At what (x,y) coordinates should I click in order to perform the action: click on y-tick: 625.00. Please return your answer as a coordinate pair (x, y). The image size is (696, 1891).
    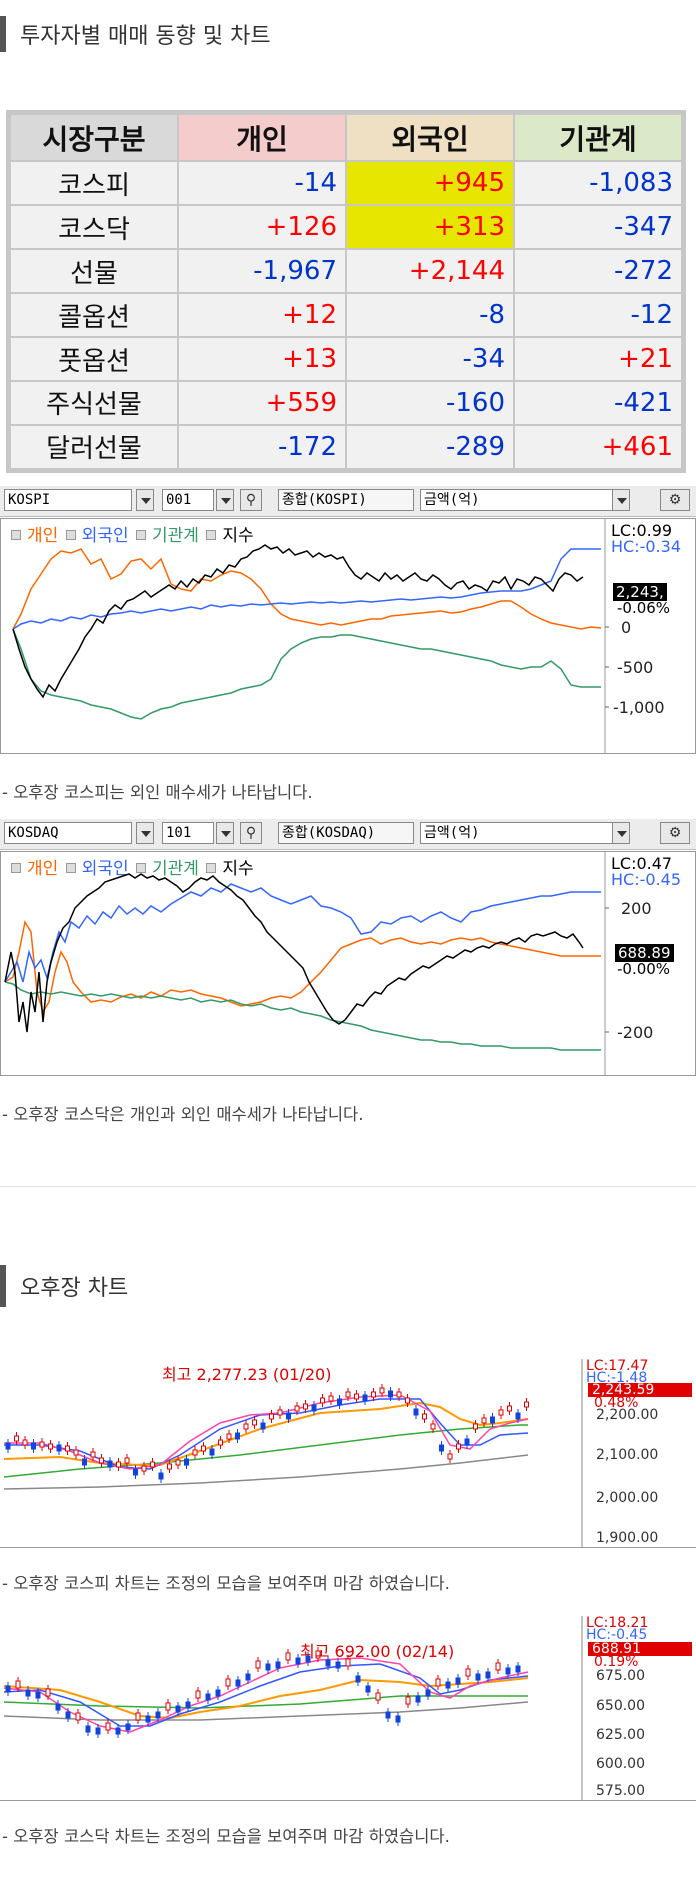
    Looking at the image, I should click on (620, 1735).